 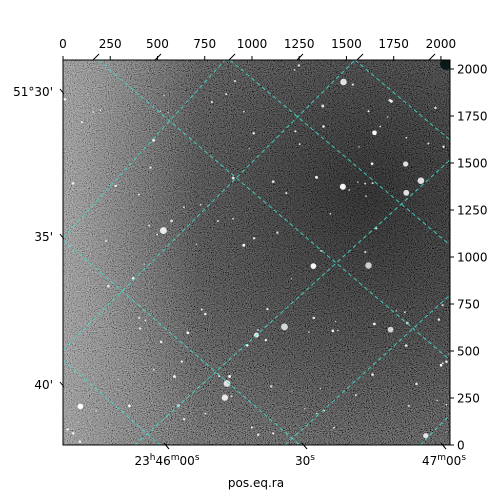 What do you see at coordinates (472, 70) in the screenshot?
I see `right-tick-label: 2000` at bounding box center [472, 70].